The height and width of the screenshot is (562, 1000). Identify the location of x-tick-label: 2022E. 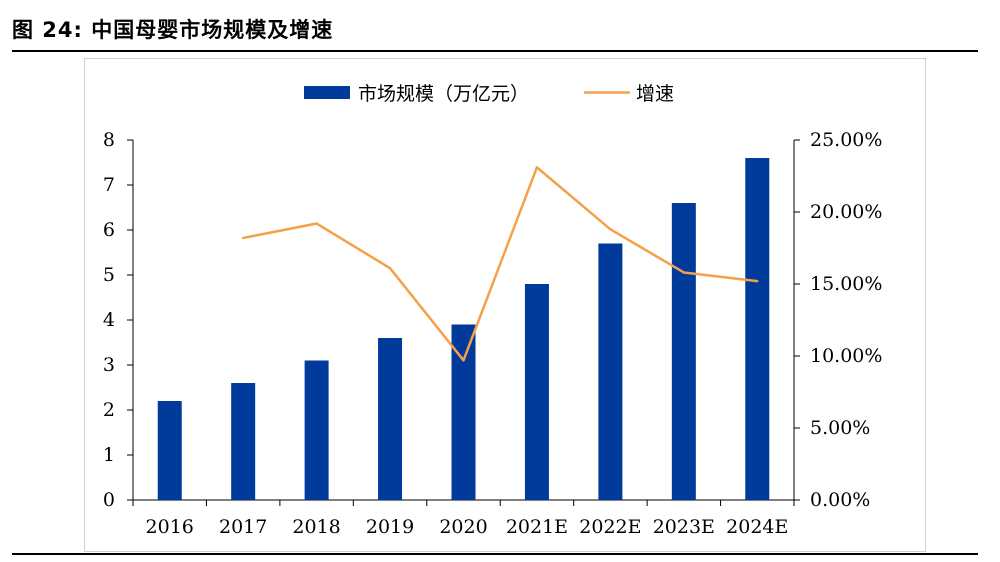
(610, 527).